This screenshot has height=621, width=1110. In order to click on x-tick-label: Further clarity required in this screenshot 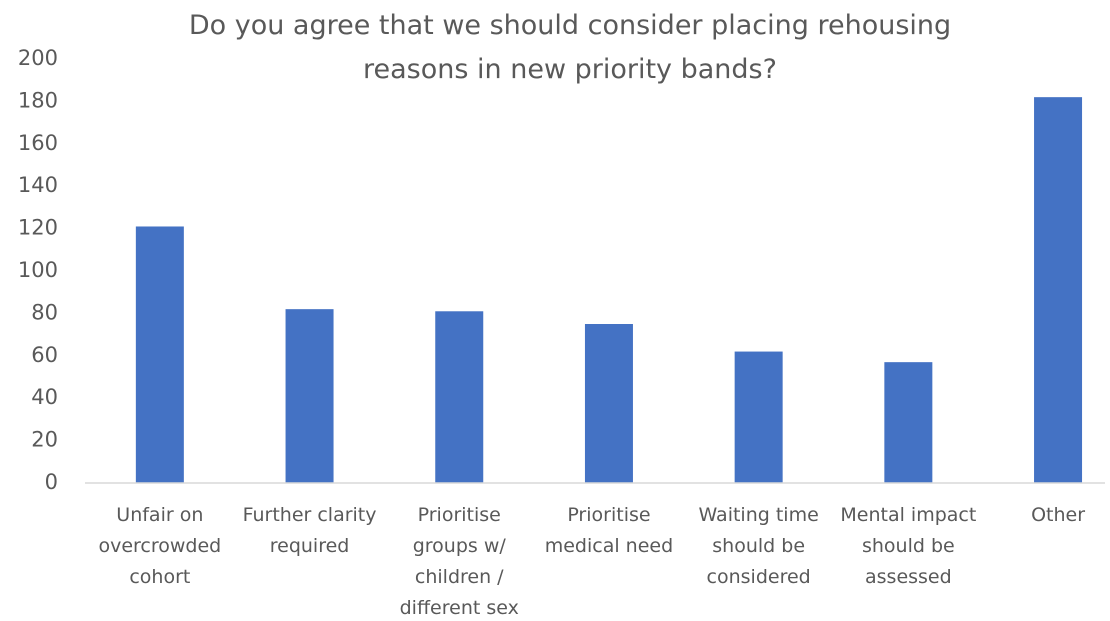, I will do `click(309, 530)`.